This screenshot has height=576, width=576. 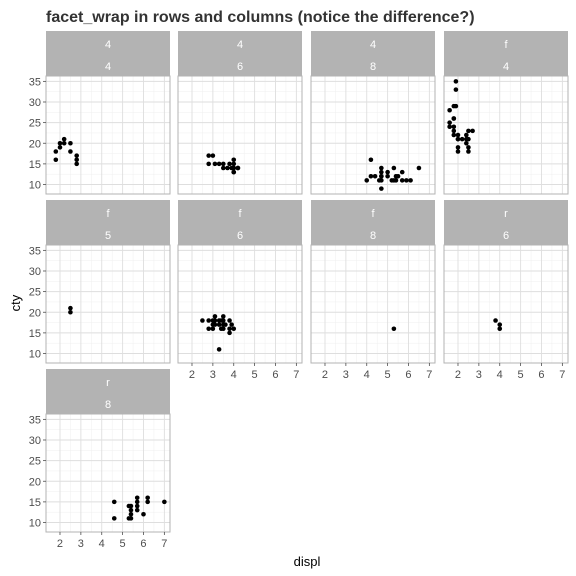 I want to click on y-axis-title: cty, so click(x=15, y=302).